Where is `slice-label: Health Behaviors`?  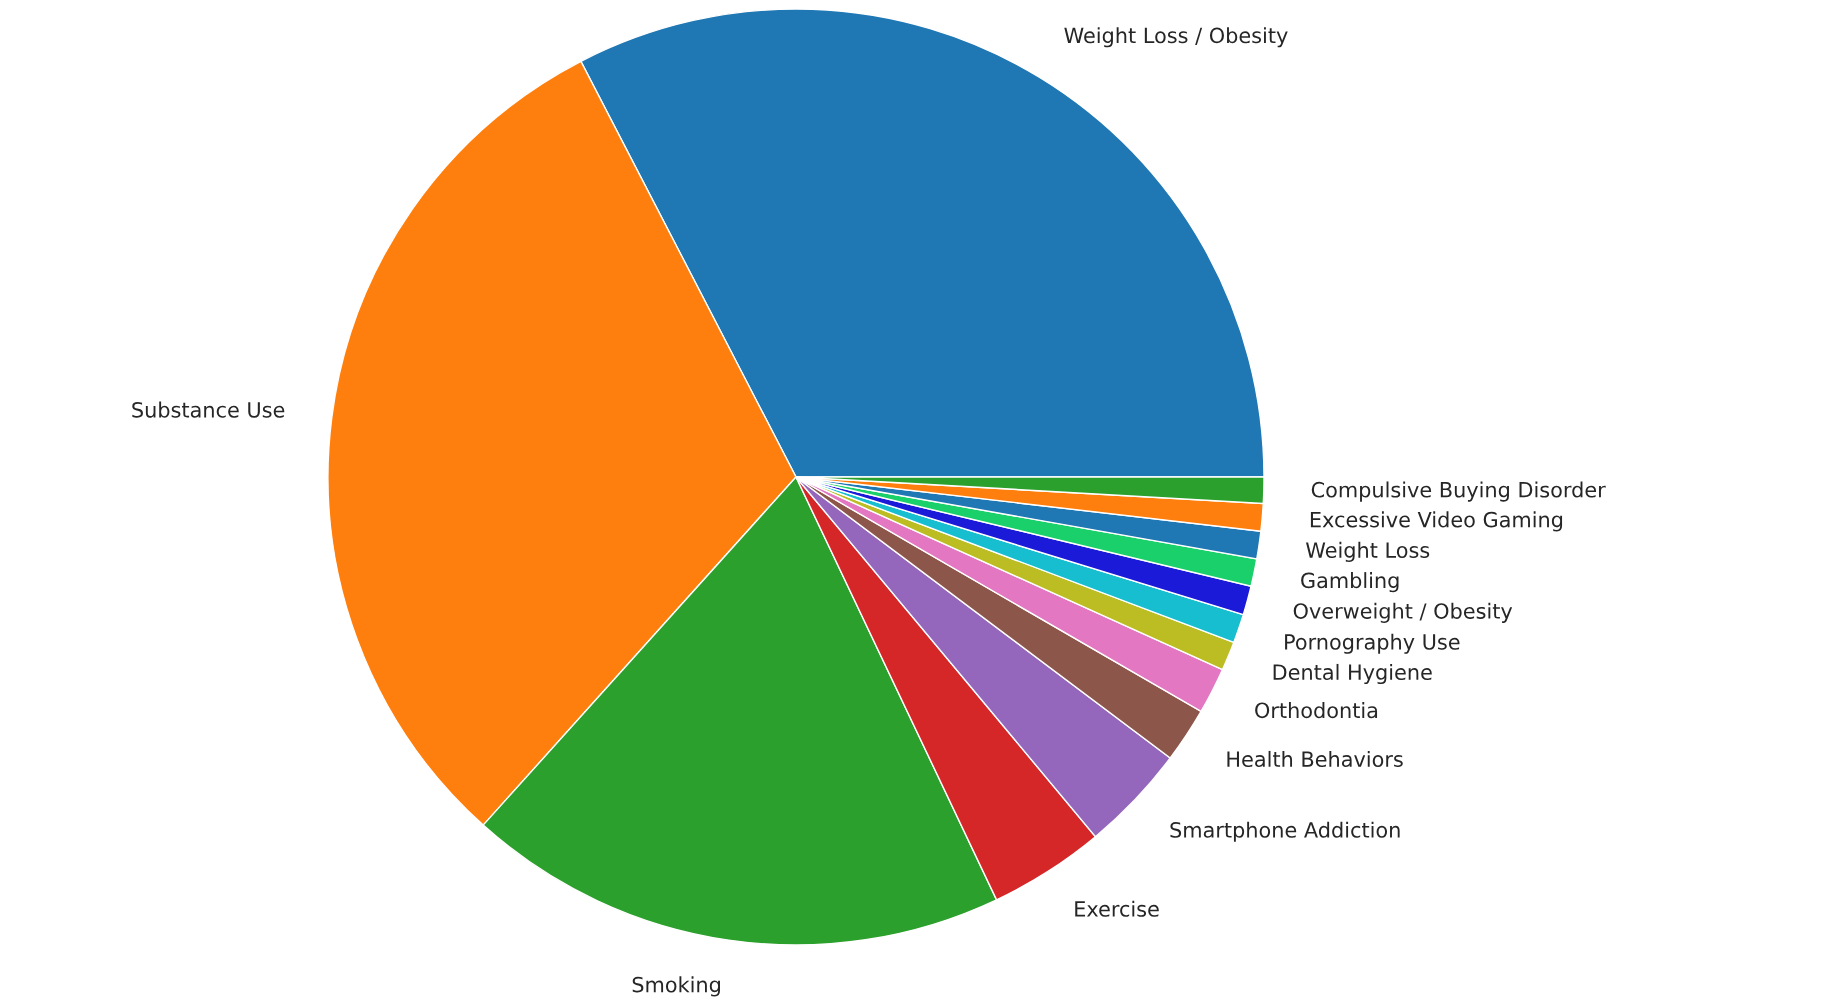 slice-label: Health Behaviors is located at coordinates (1315, 759).